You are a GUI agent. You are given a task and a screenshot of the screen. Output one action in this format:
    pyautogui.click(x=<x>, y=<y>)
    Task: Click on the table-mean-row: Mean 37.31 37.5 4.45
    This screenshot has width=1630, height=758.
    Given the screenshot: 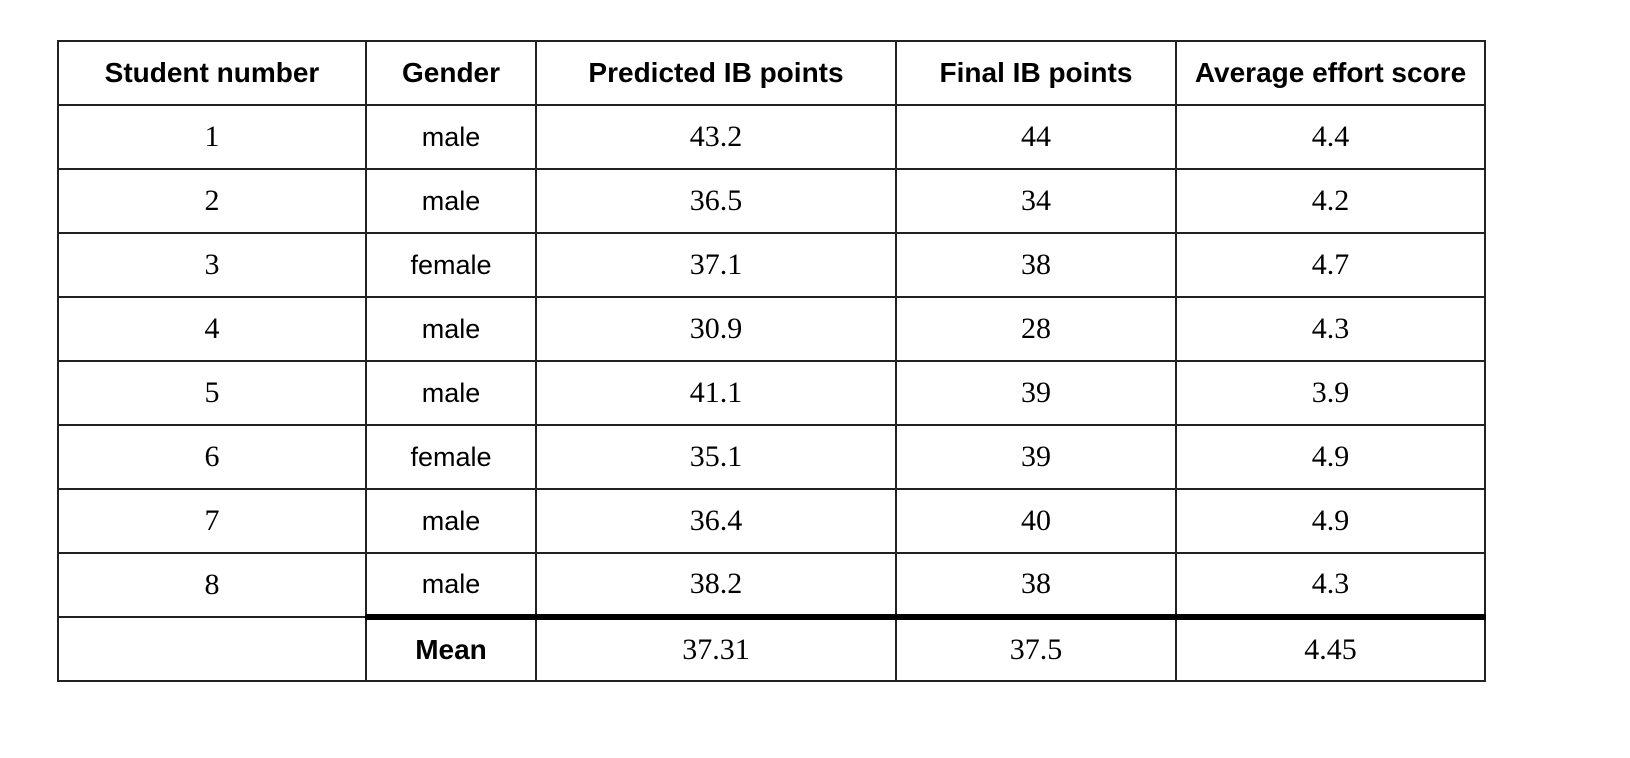 What is the action you would take?
    pyautogui.click(x=771, y=649)
    